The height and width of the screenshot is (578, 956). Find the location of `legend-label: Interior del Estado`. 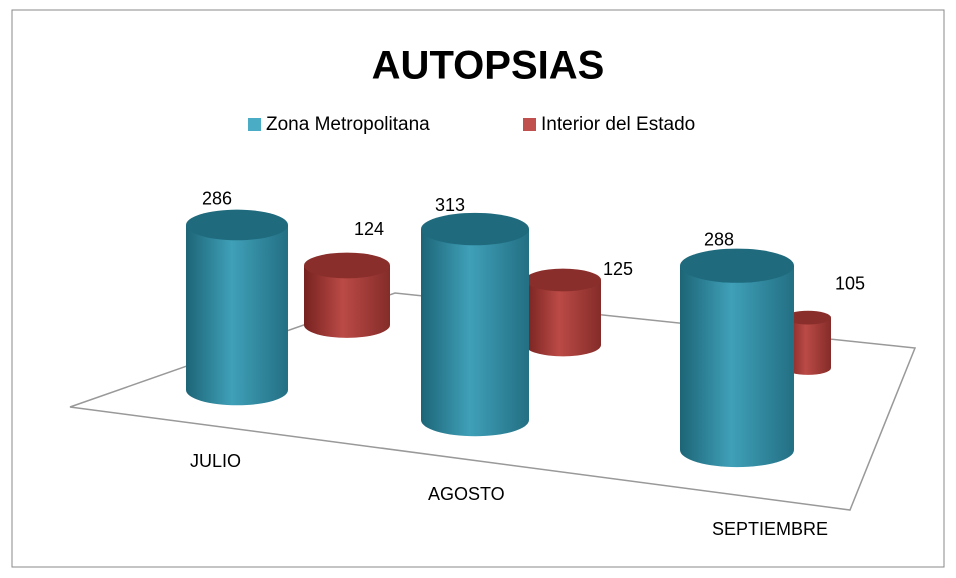

legend-label: Interior del Estado is located at coordinates (618, 124).